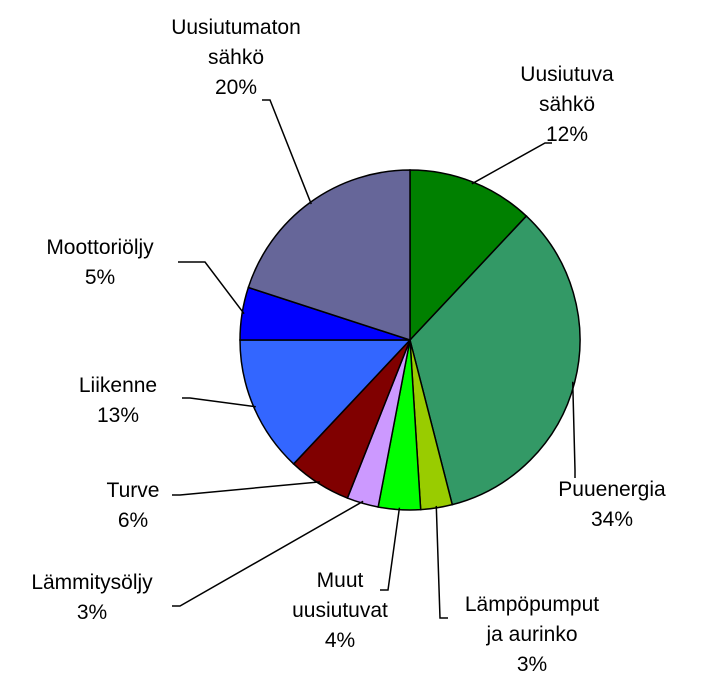  I want to click on slice-label: Uusiutuva sähkö 12%, so click(567, 105).